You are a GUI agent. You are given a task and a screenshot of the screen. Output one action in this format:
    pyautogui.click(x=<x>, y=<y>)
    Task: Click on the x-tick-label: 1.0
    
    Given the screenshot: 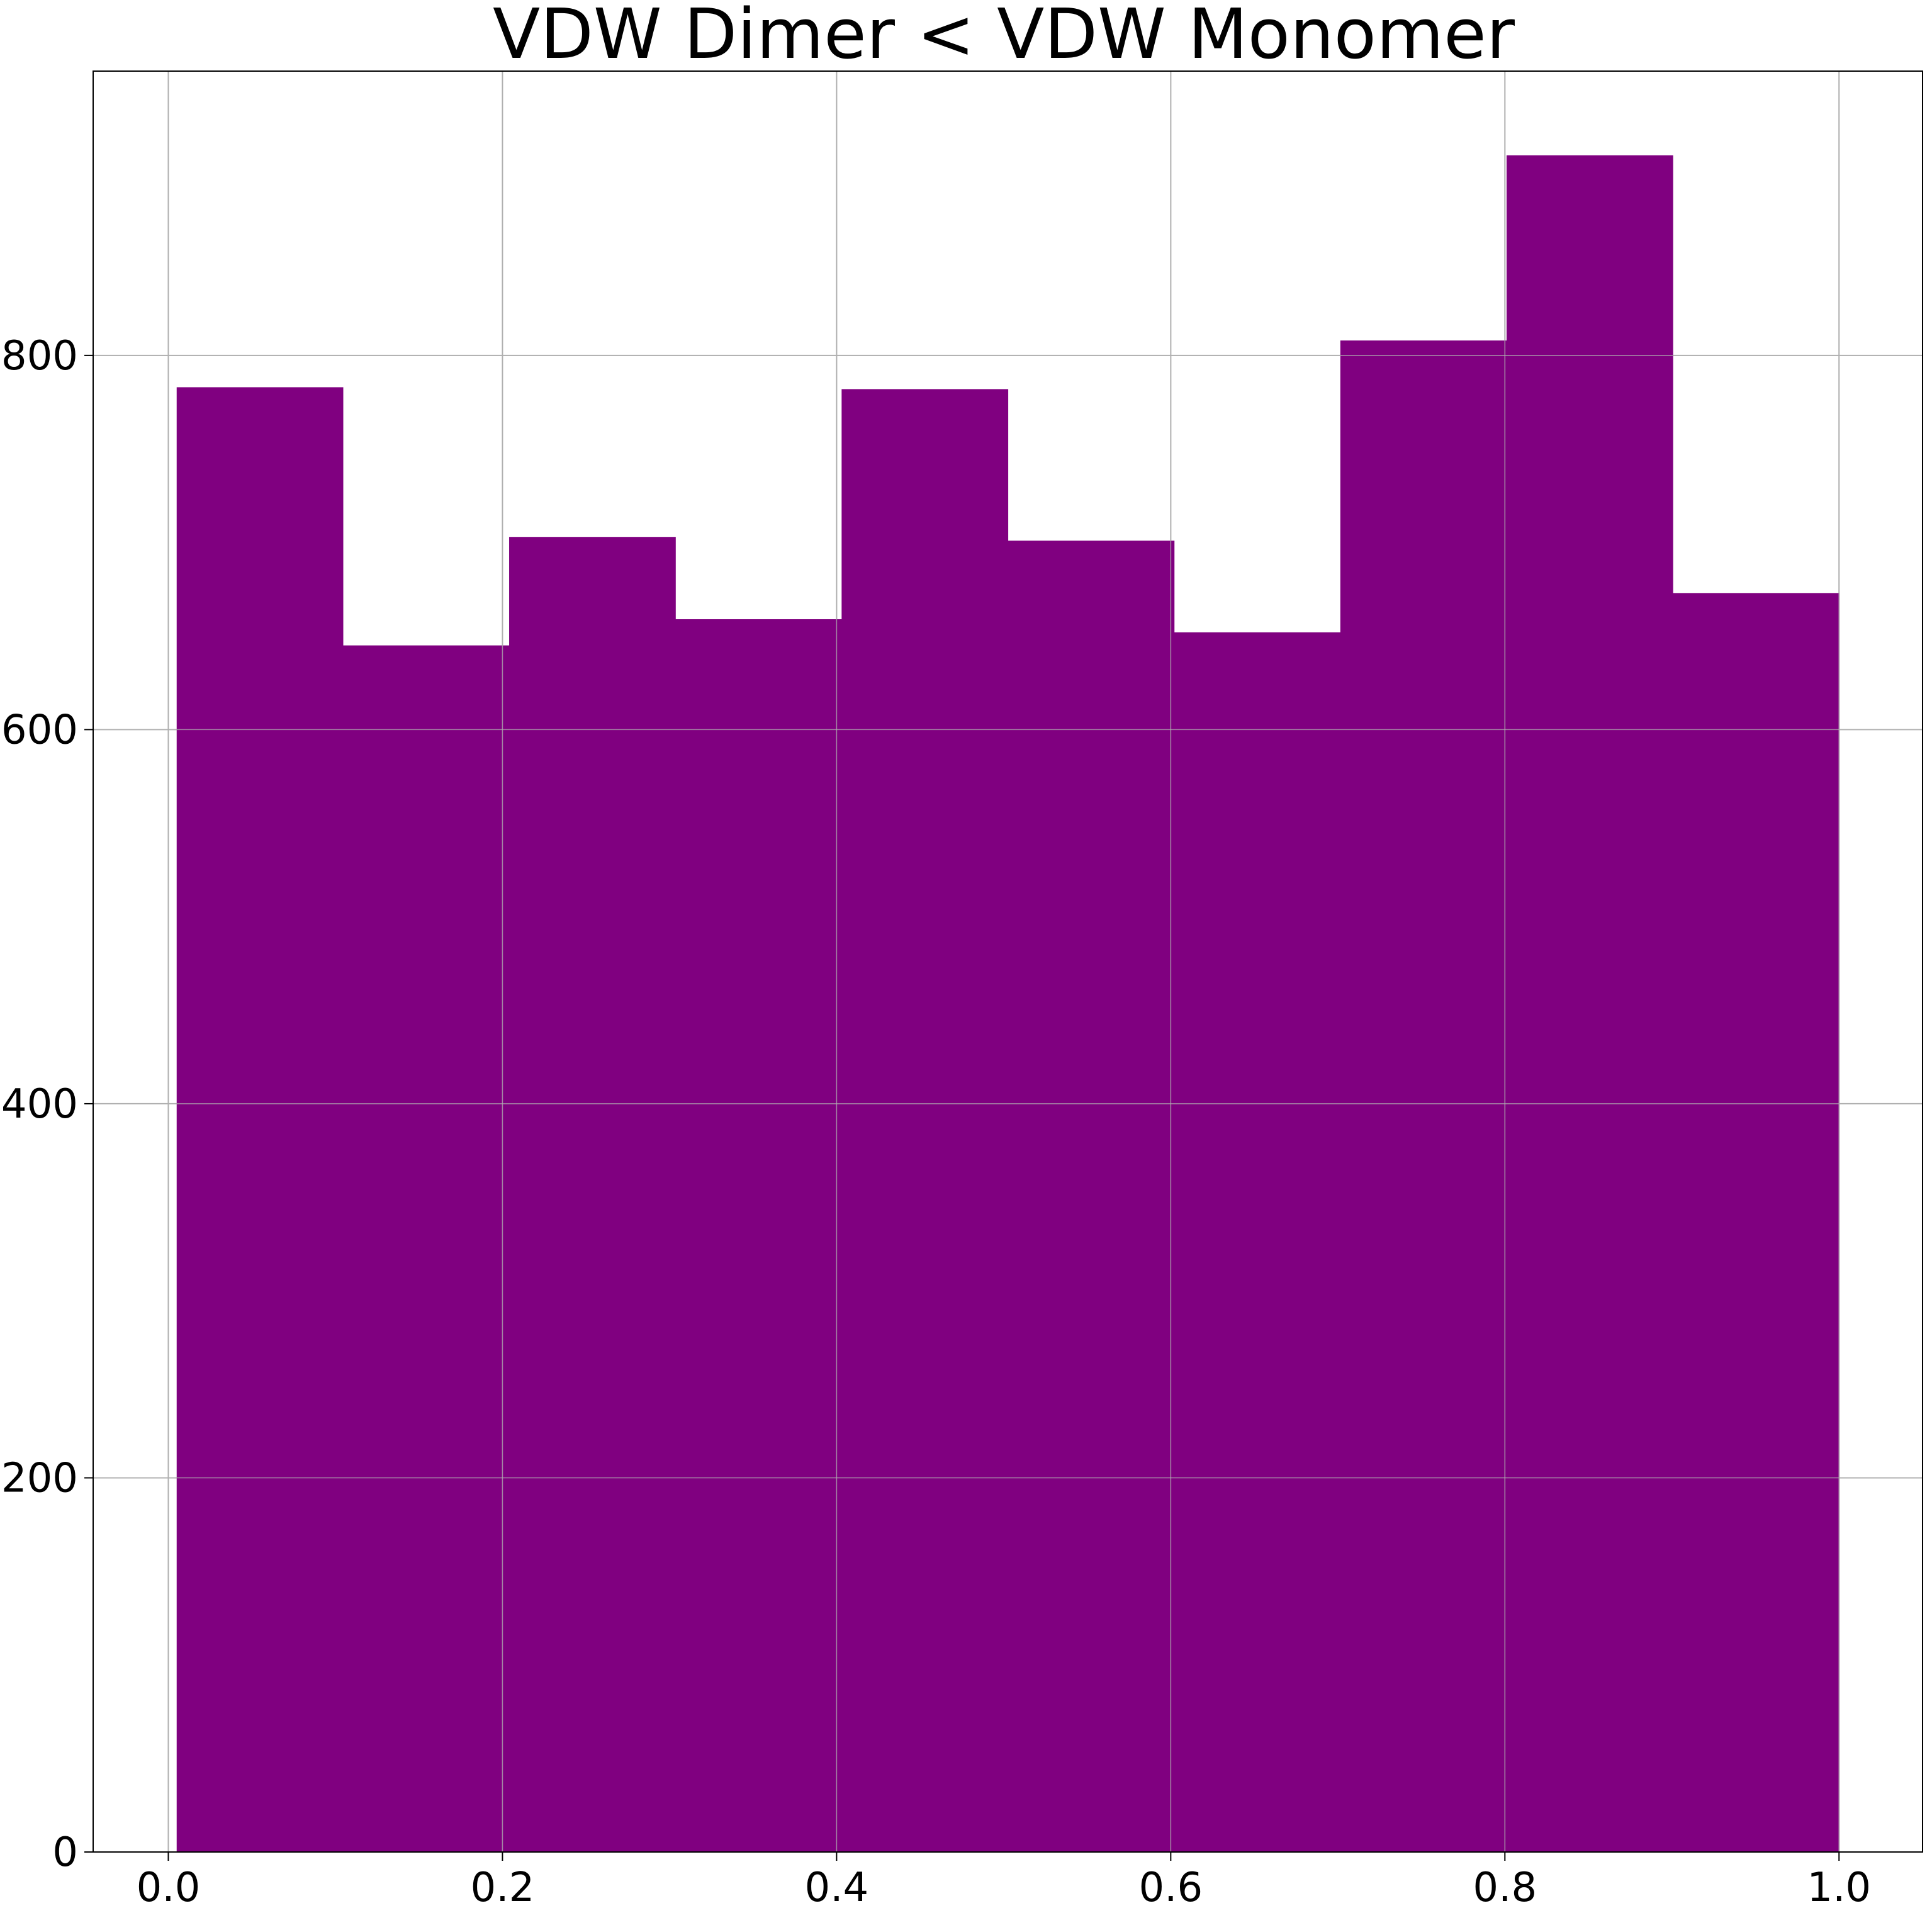 What is the action you would take?
    pyautogui.click(x=1839, y=1886)
    